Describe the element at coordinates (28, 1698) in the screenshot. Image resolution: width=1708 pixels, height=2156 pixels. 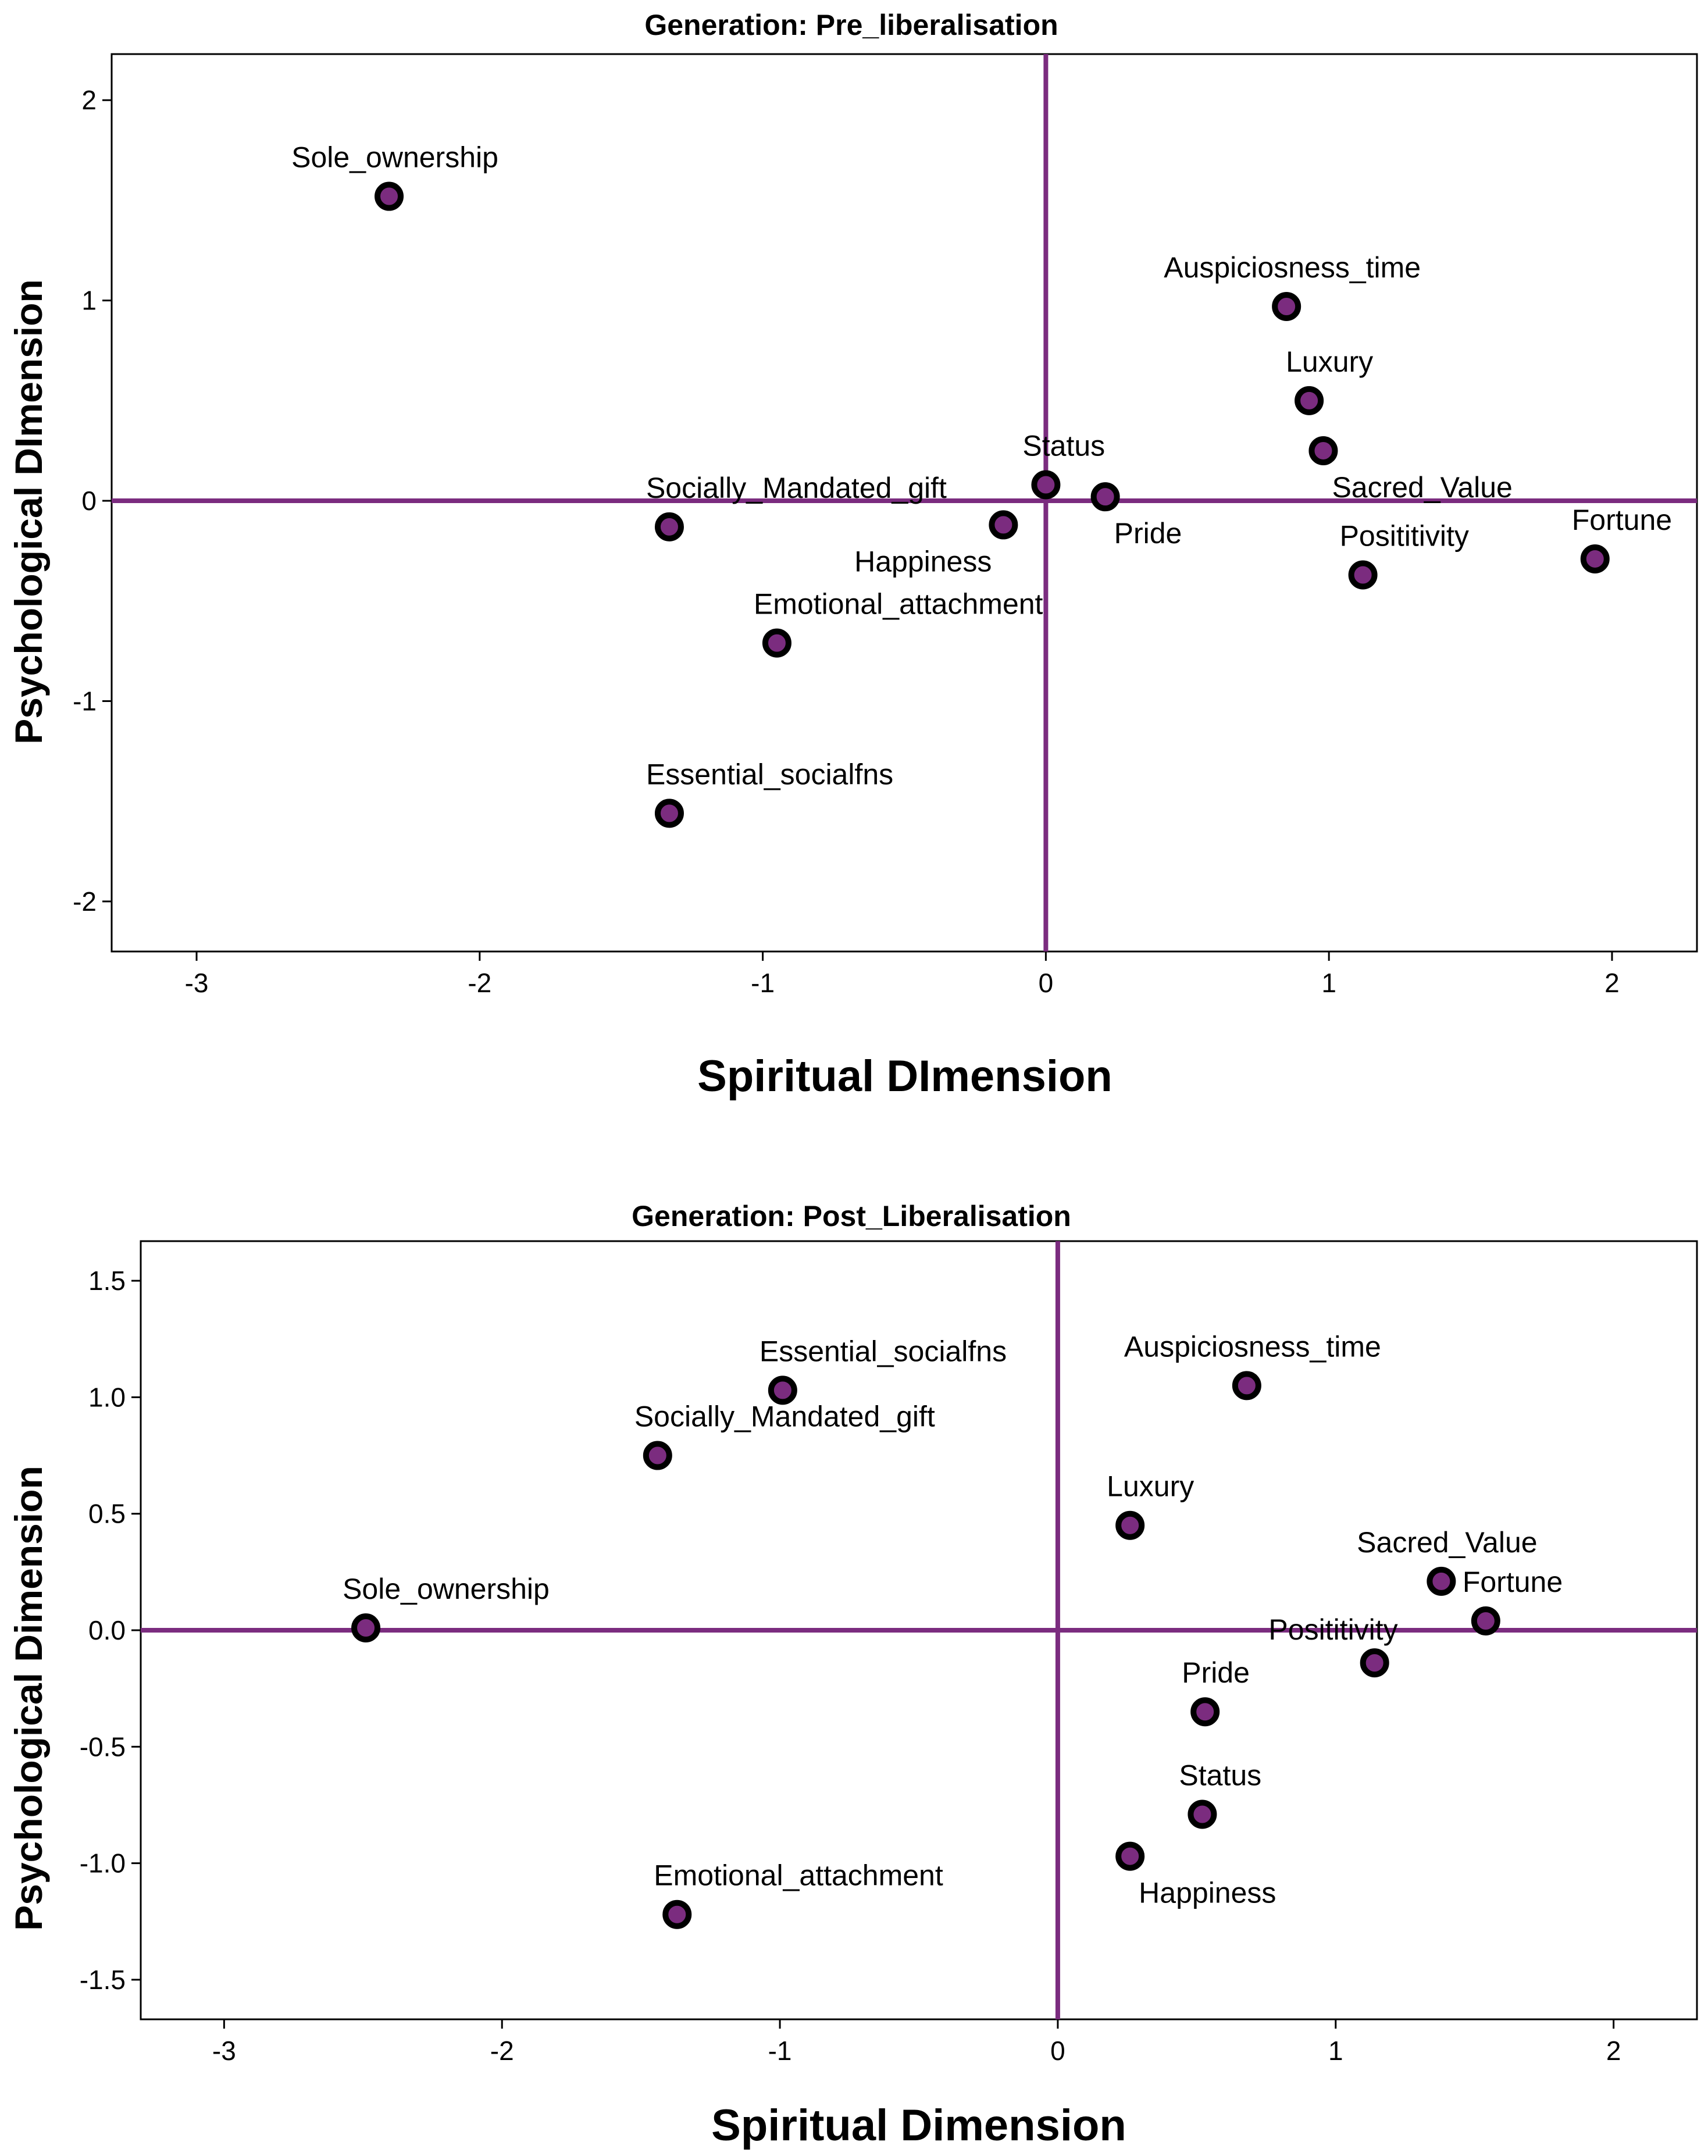
I see `y-axis-label: Psychological Dimension` at that location.